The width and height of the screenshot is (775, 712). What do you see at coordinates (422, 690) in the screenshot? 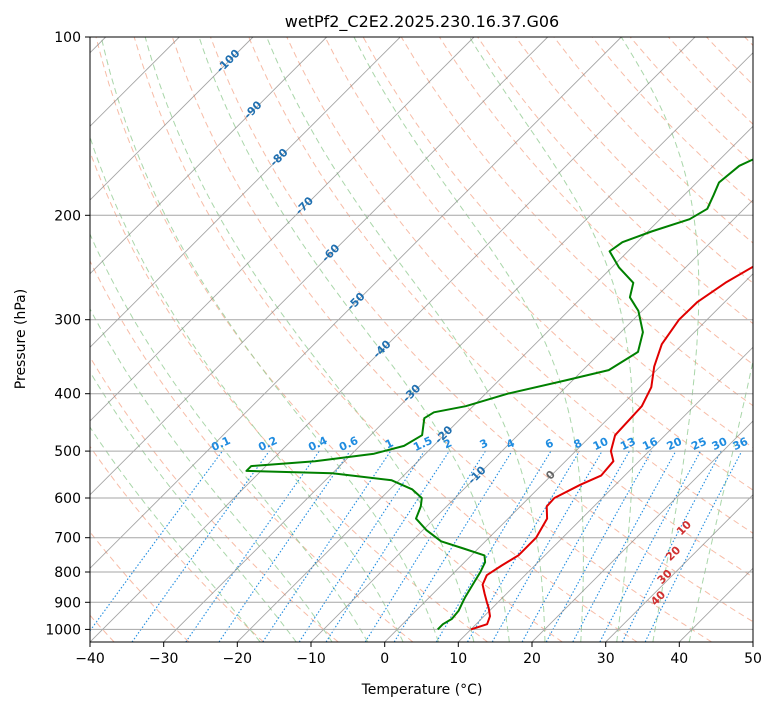
I see `x-axis-label: Temperature (°C)` at bounding box center [422, 690].